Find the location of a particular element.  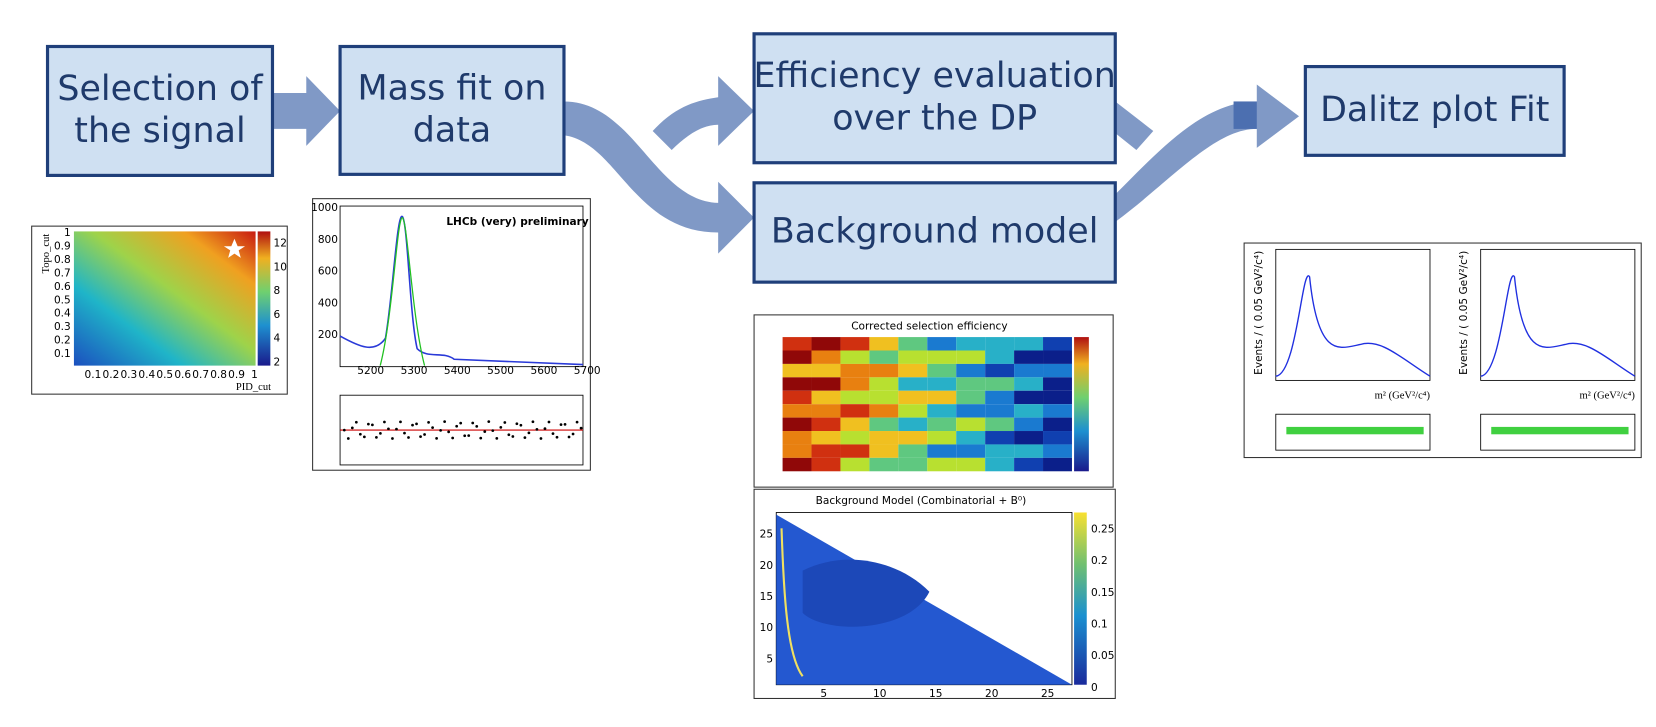

axes is located at coordinates (1558, 314).